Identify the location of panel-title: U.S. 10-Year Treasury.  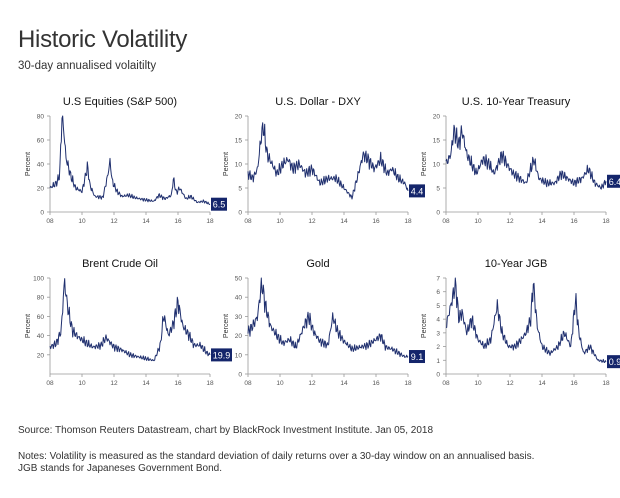
(516, 102).